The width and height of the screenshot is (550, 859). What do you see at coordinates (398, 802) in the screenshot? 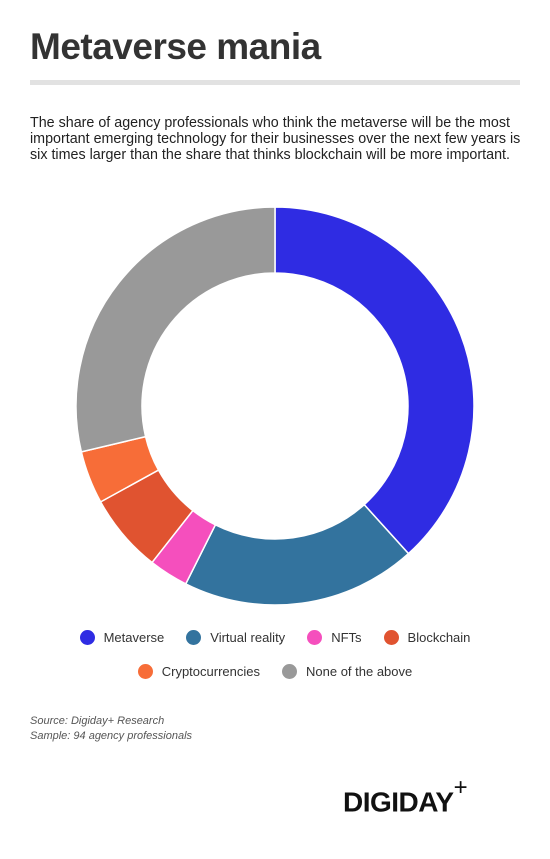
I see `logo-text: DIGIDAY` at bounding box center [398, 802].